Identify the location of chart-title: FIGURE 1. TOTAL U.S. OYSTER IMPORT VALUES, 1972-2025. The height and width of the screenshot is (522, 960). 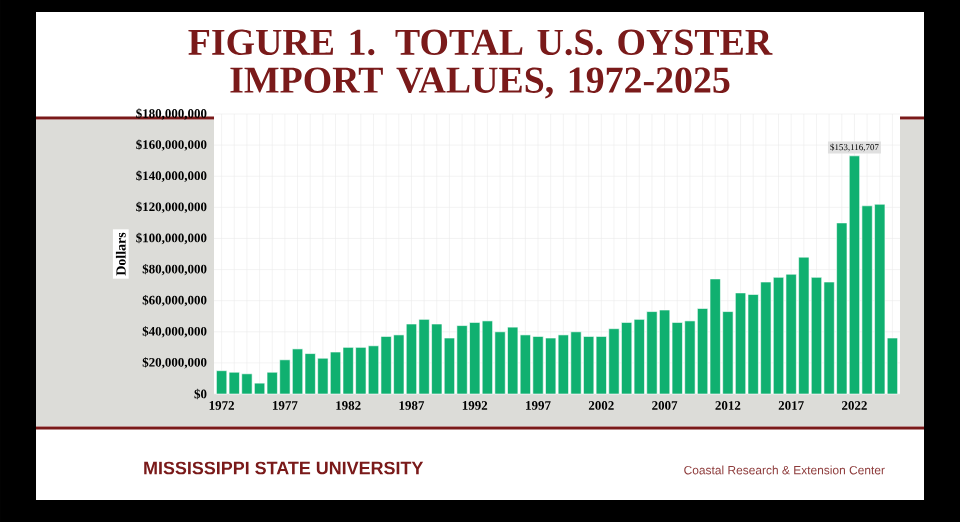
(480, 64).